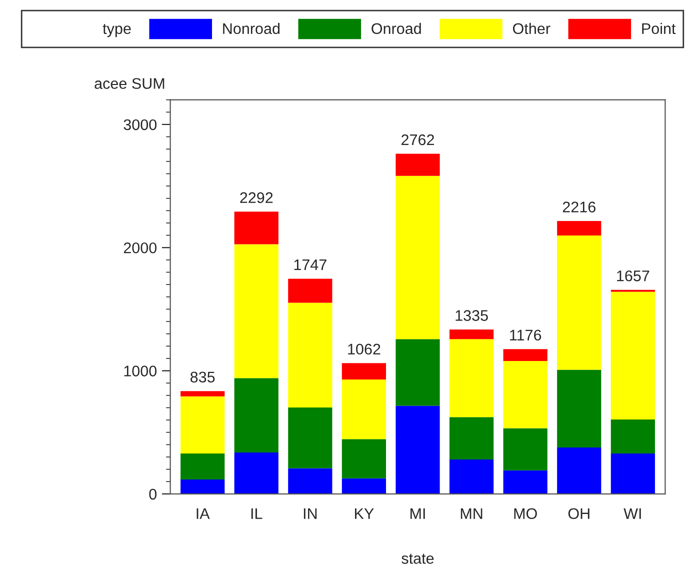  Describe the element at coordinates (153, 494) in the screenshot. I see `y-tick-label: 0` at that location.